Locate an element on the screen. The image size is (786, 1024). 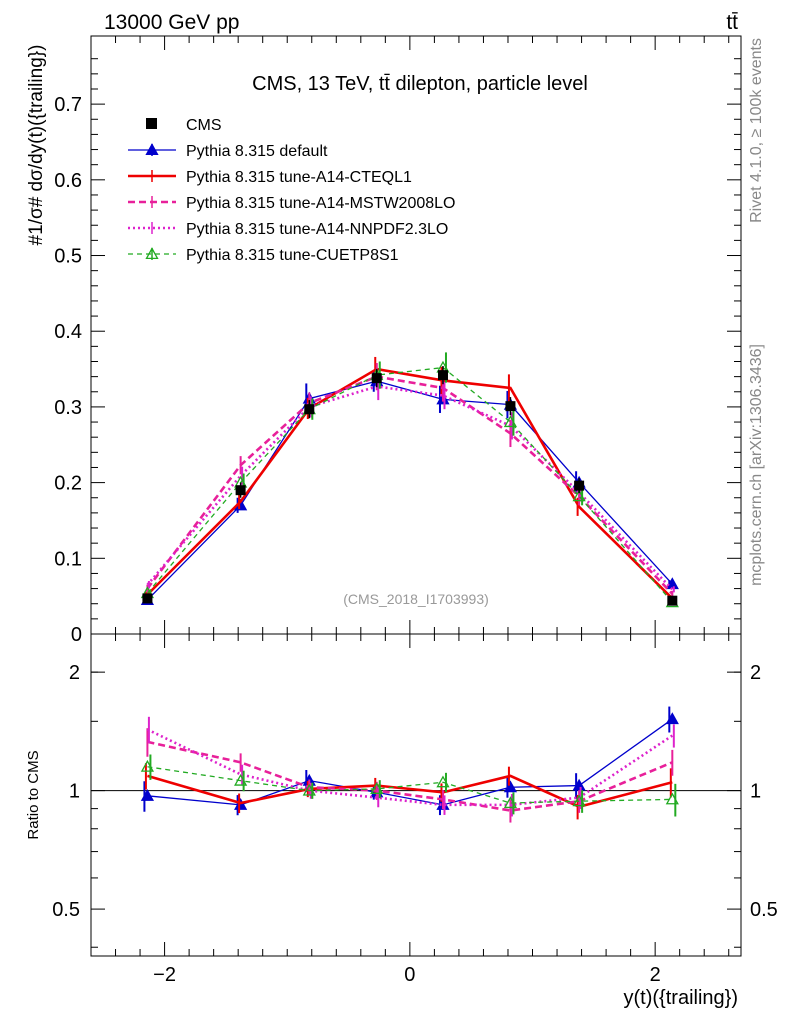
ratio-tick-label: 1 is located at coordinates (74, 792).